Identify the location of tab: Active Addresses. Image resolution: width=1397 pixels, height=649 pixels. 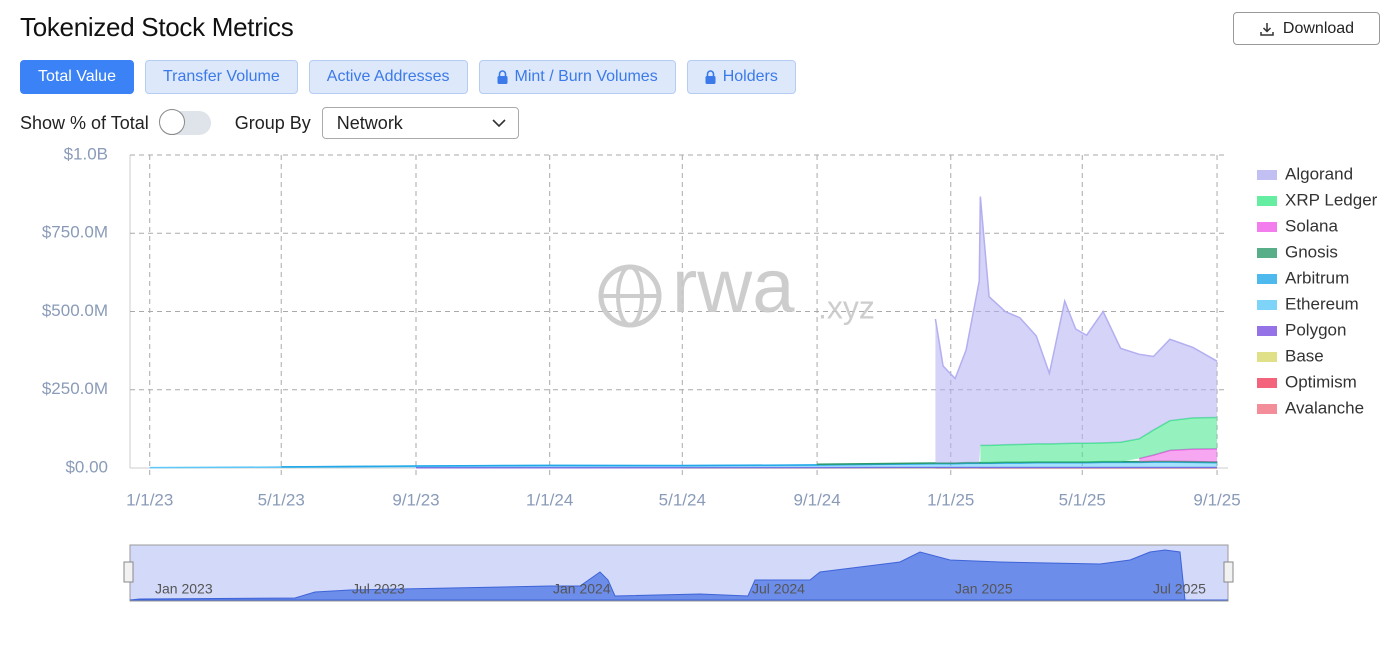
(388, 77).